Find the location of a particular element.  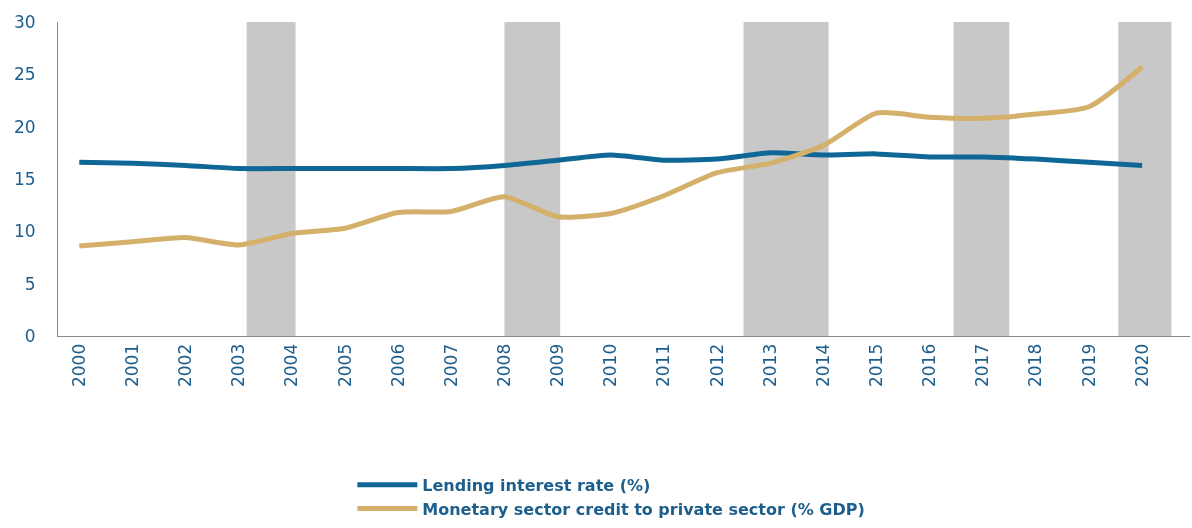

x-tick-label: 2016 is located at coordinates (929, 365).